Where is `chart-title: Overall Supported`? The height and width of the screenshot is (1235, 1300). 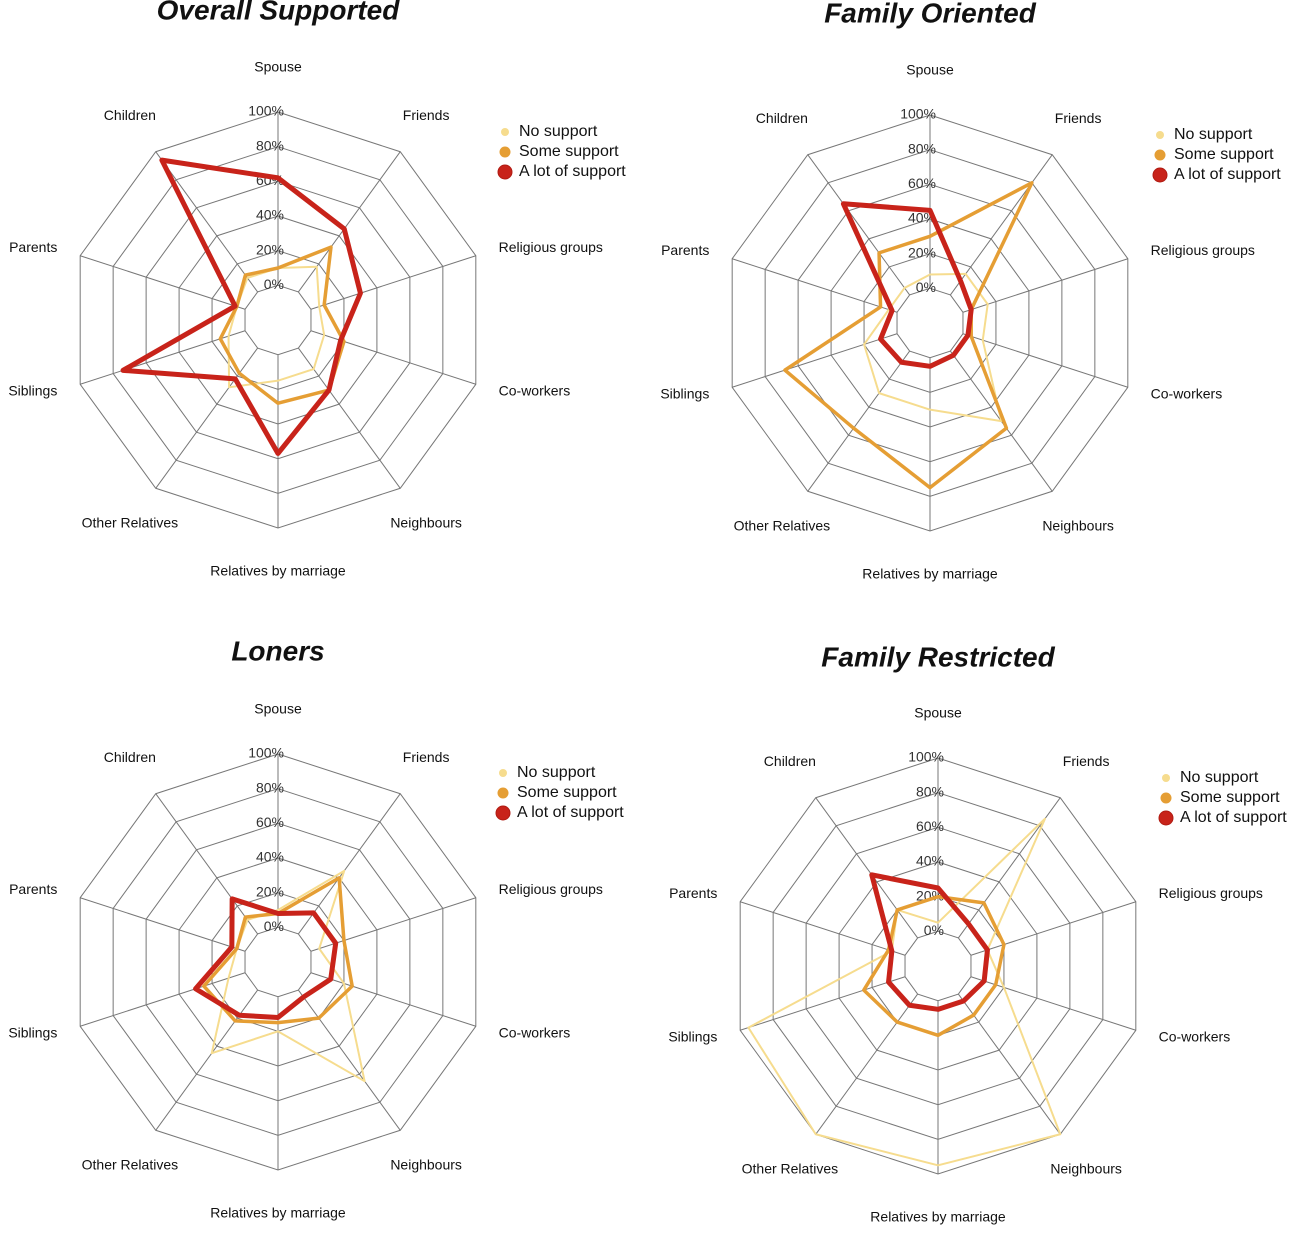
chart-title: Overall Supported is located at coordinates (279, 12).